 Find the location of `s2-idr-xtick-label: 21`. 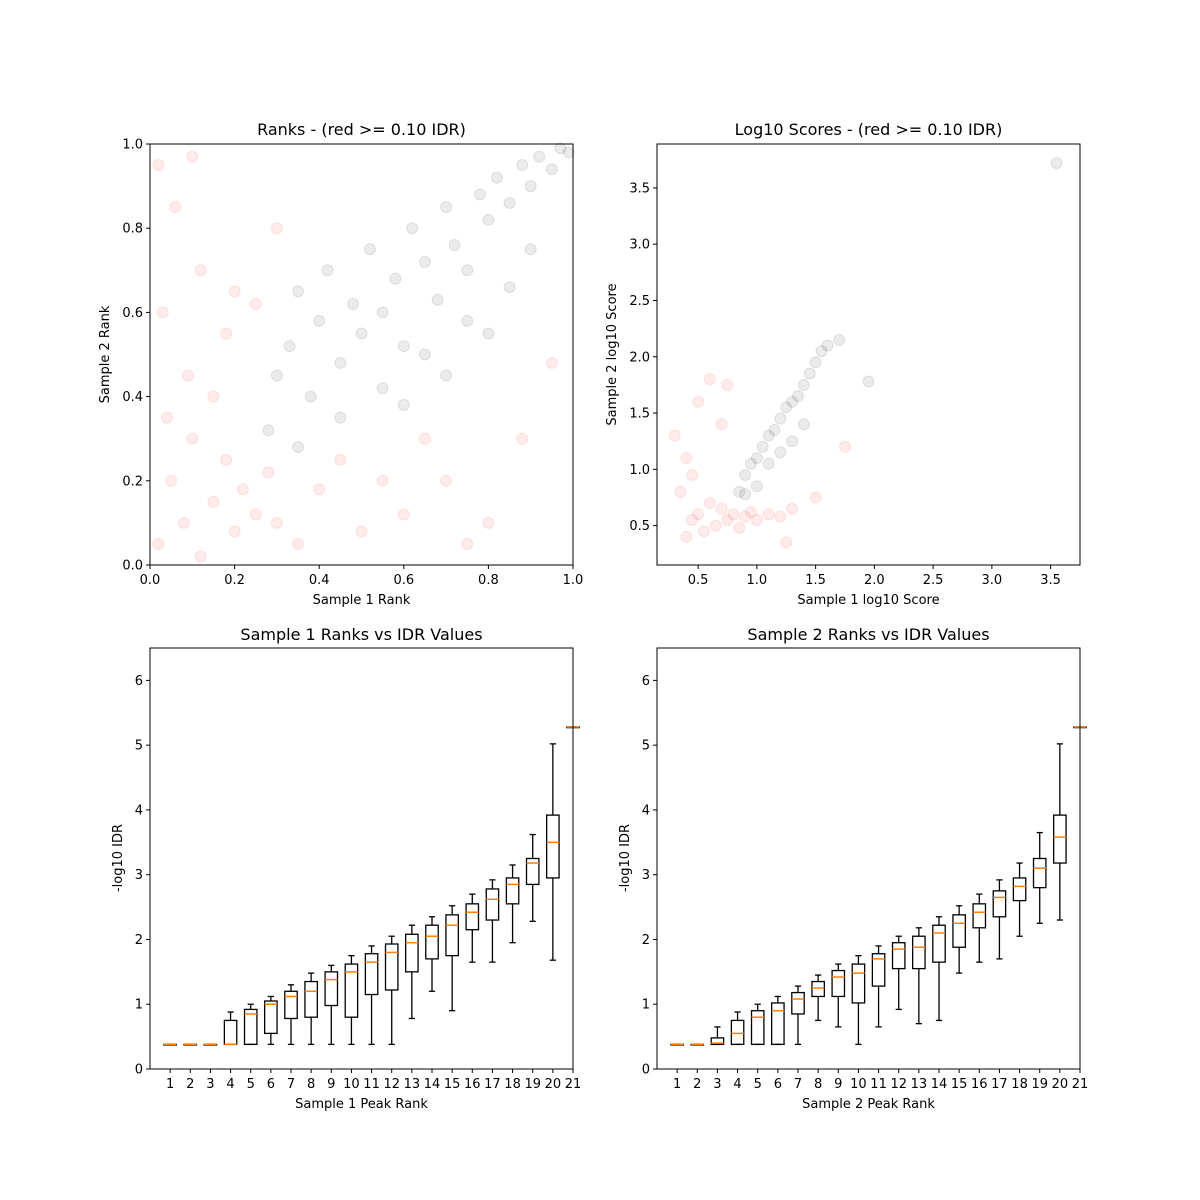

s2-idr-xtick-label: 21 is located at coordinates (1080, 1084).